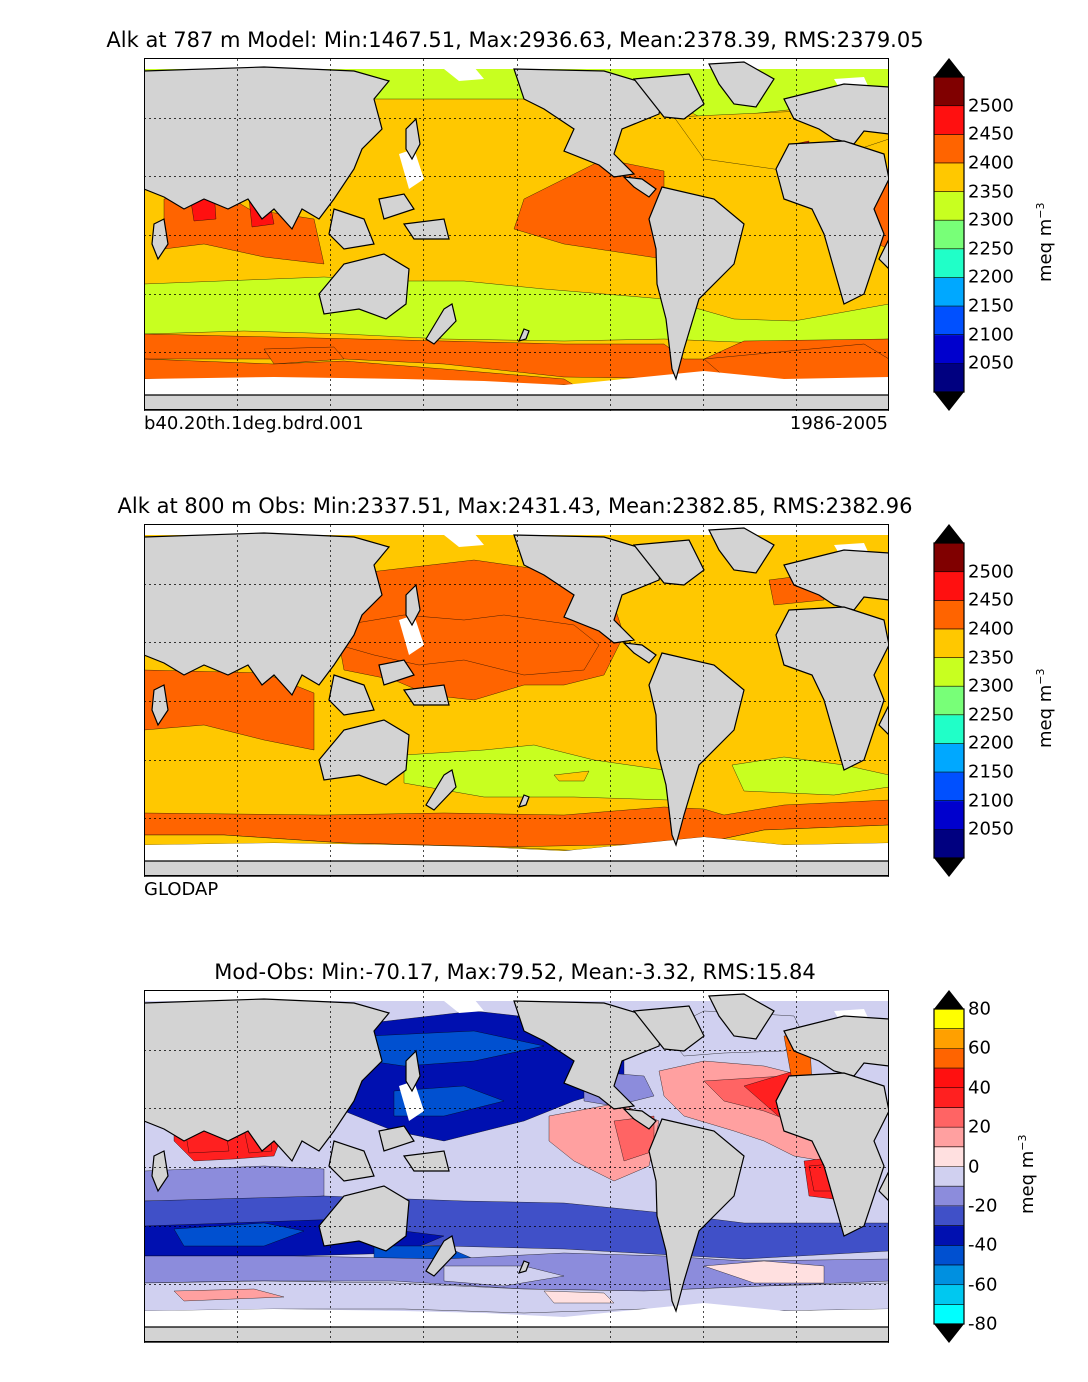 The image size is (1088, 1382). I want to click on colorbar-tick-label: -20, so click(983, 1206).